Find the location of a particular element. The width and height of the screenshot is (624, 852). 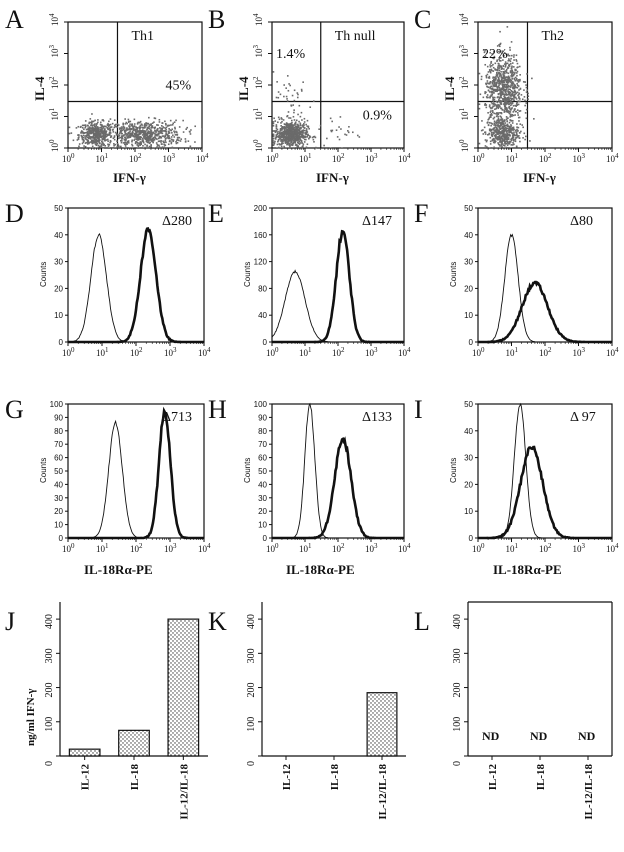

hist-i-xtick-label-4: 104 is located at coordinates (612, 548).